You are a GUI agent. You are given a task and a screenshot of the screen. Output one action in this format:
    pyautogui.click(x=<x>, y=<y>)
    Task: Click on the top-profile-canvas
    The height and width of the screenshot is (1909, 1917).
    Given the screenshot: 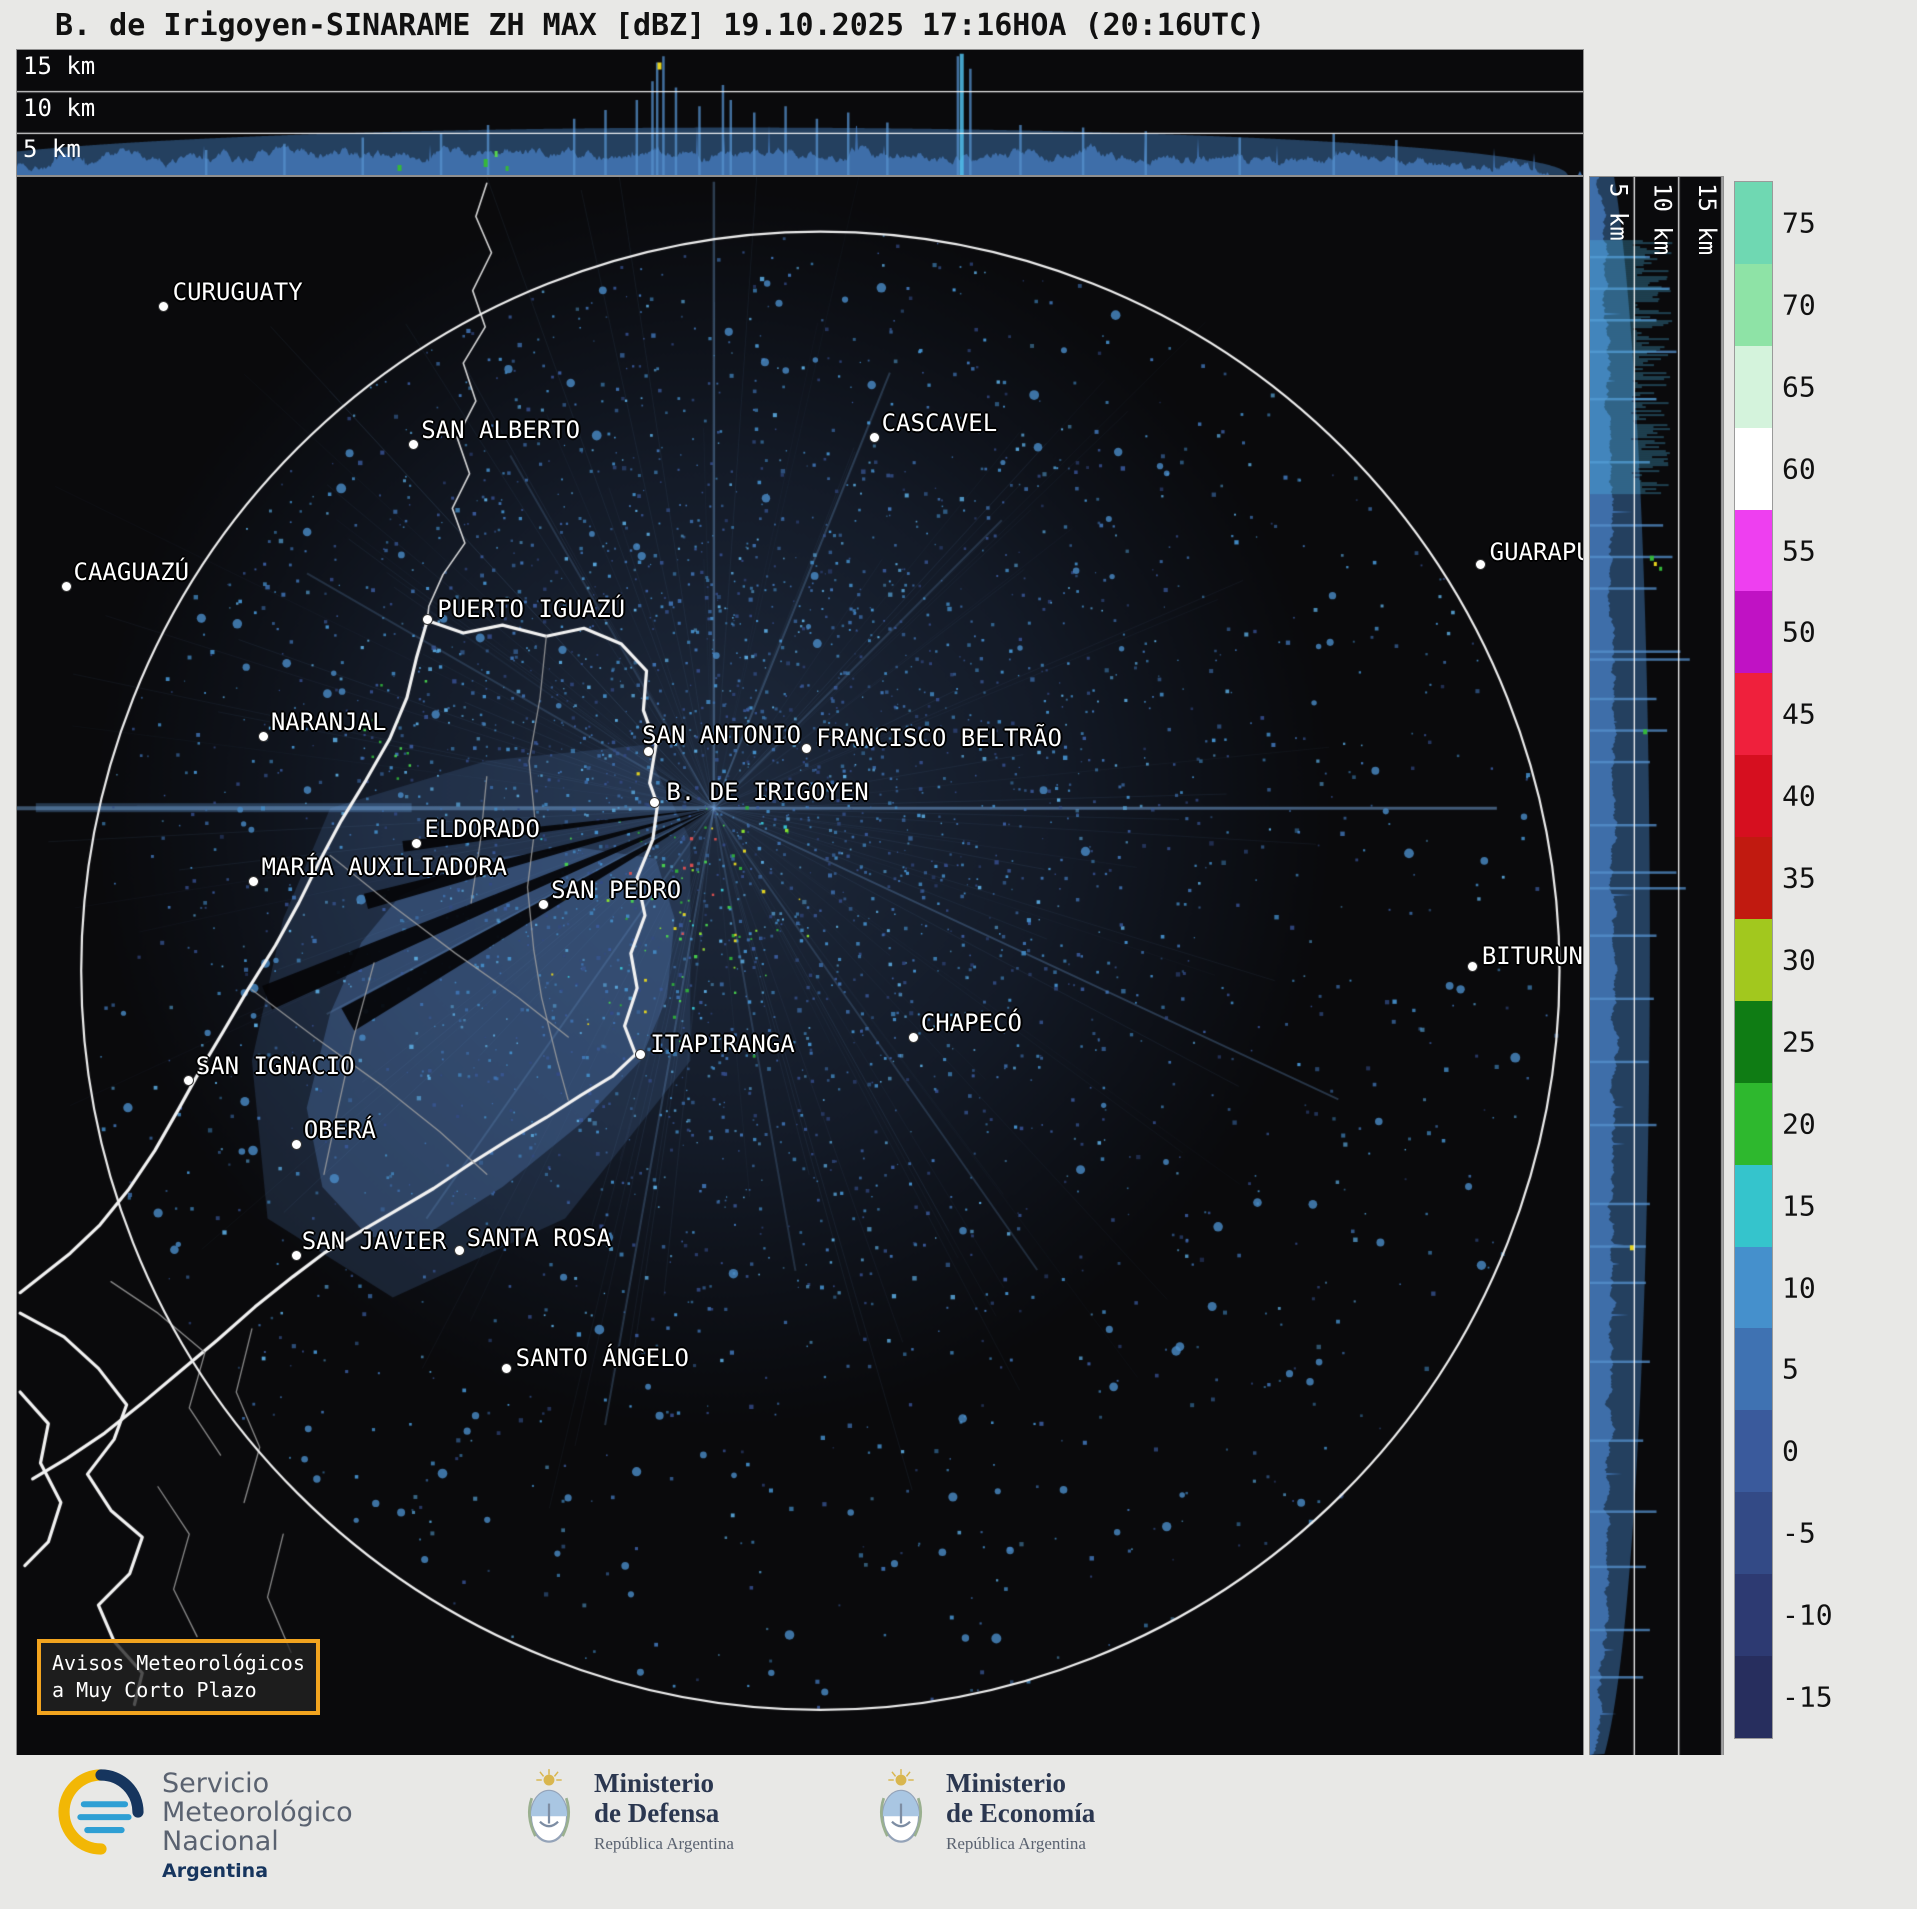 What is the action you would take?
    pyautogui.click(x=800, y=112)
    